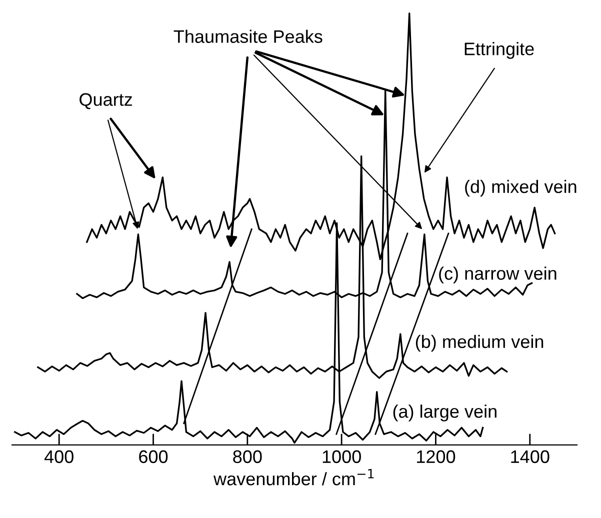 Image resolution: width=601 pixels, height=518 pixels. What do you see at coordinates (520, 188) in the screenshot?
I see `annotation: (d) mixed vein` at bounding box center [520, 188].